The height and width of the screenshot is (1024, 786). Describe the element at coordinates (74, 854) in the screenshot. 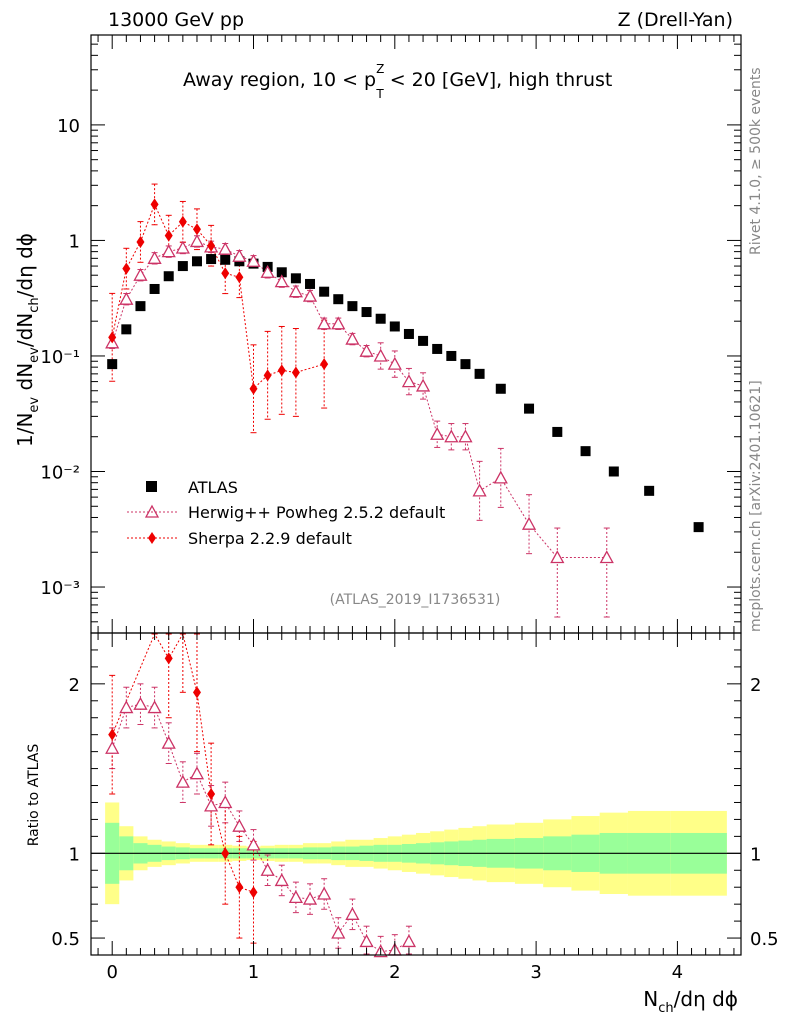

I see `y-ratio-tick-label-left-1: 1` at that location.